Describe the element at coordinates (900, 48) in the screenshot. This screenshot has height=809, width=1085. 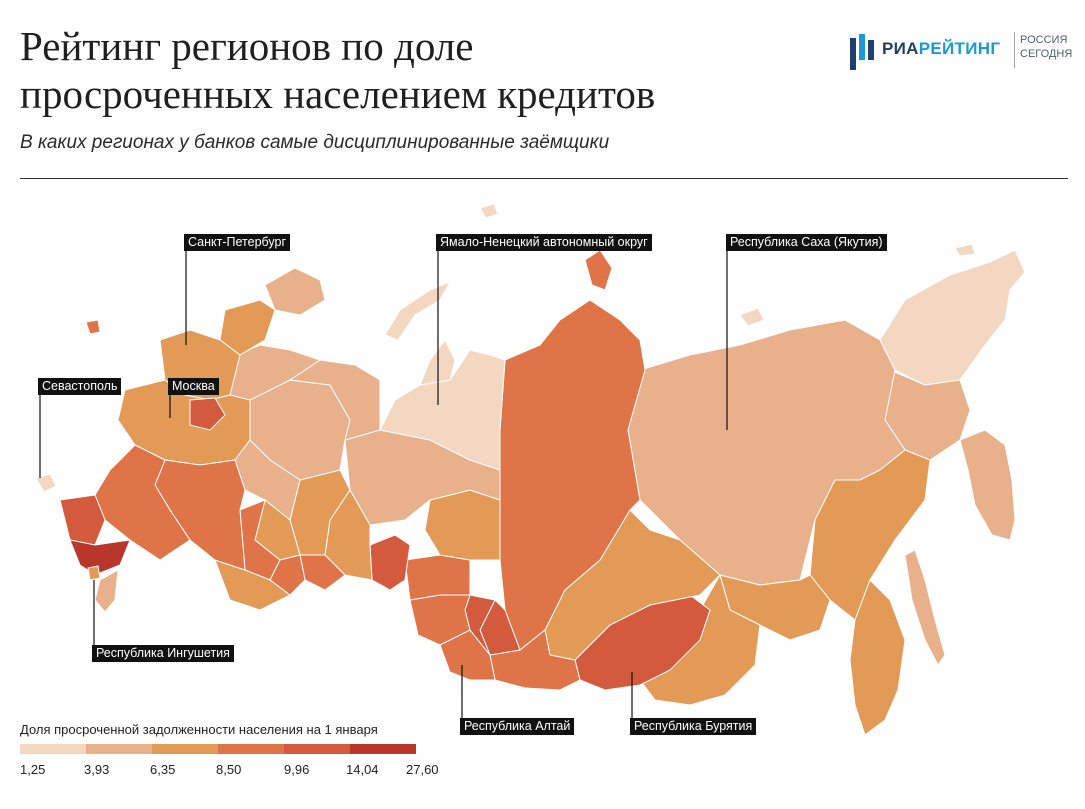
I see `logo-ria: РИА` at that location.